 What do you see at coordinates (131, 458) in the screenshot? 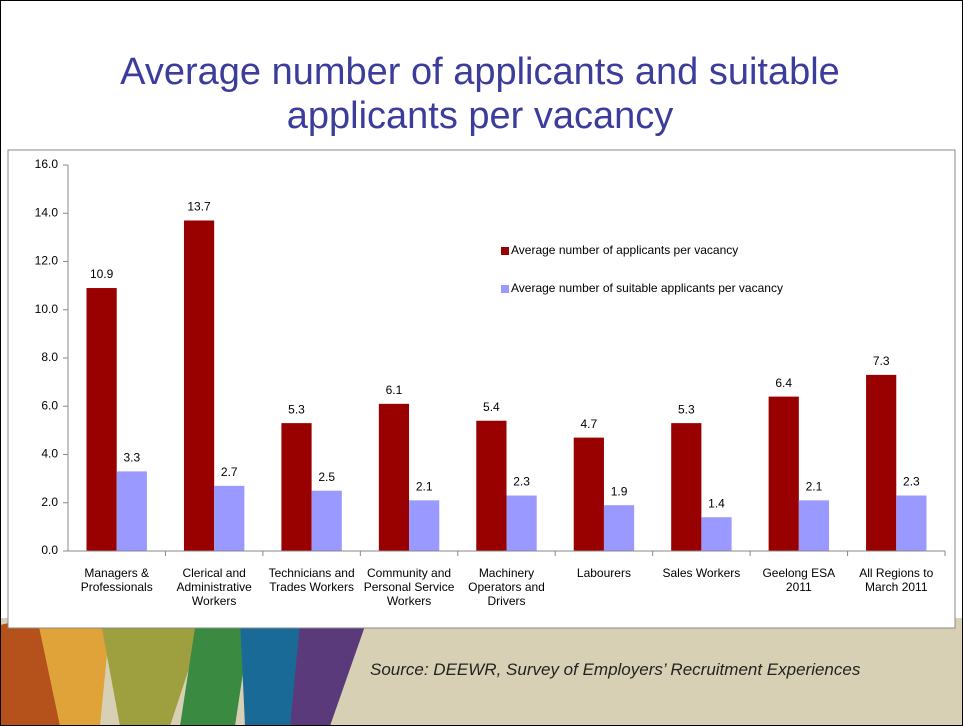
I see `data-label: 3.3` at bounding box center [131, 458].